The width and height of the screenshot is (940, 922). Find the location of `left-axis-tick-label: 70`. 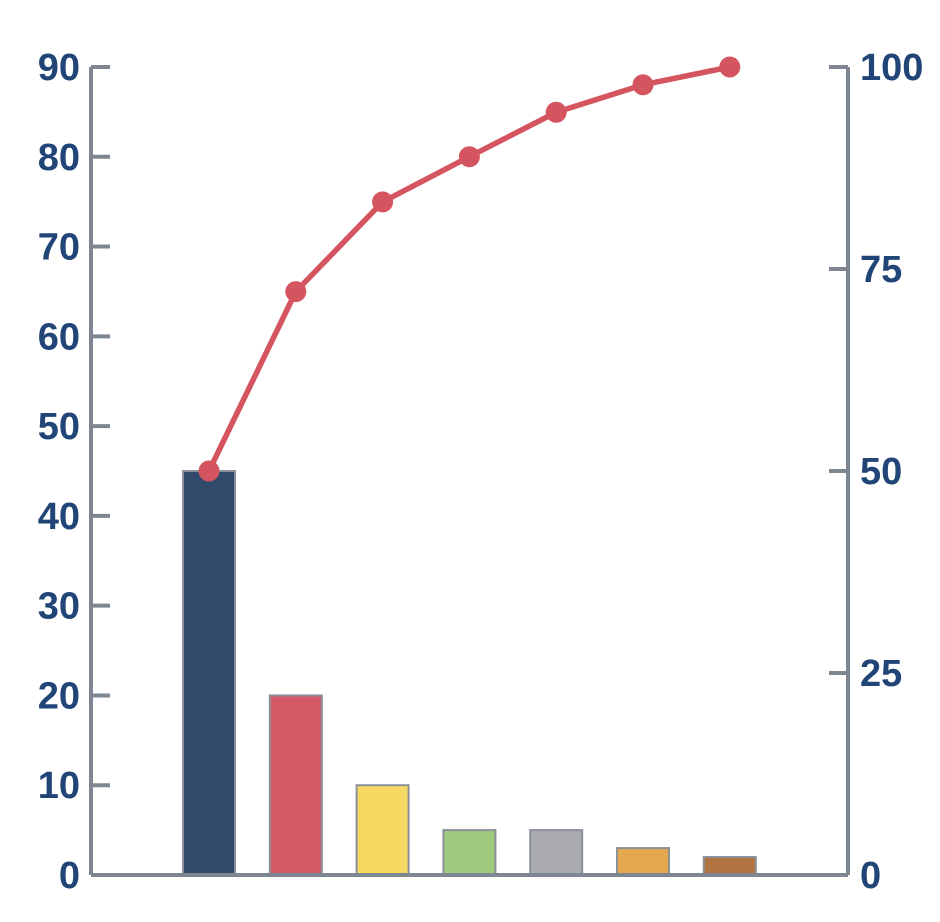

left-axis-tick-label: 70 is located at coordinates (59, 248).